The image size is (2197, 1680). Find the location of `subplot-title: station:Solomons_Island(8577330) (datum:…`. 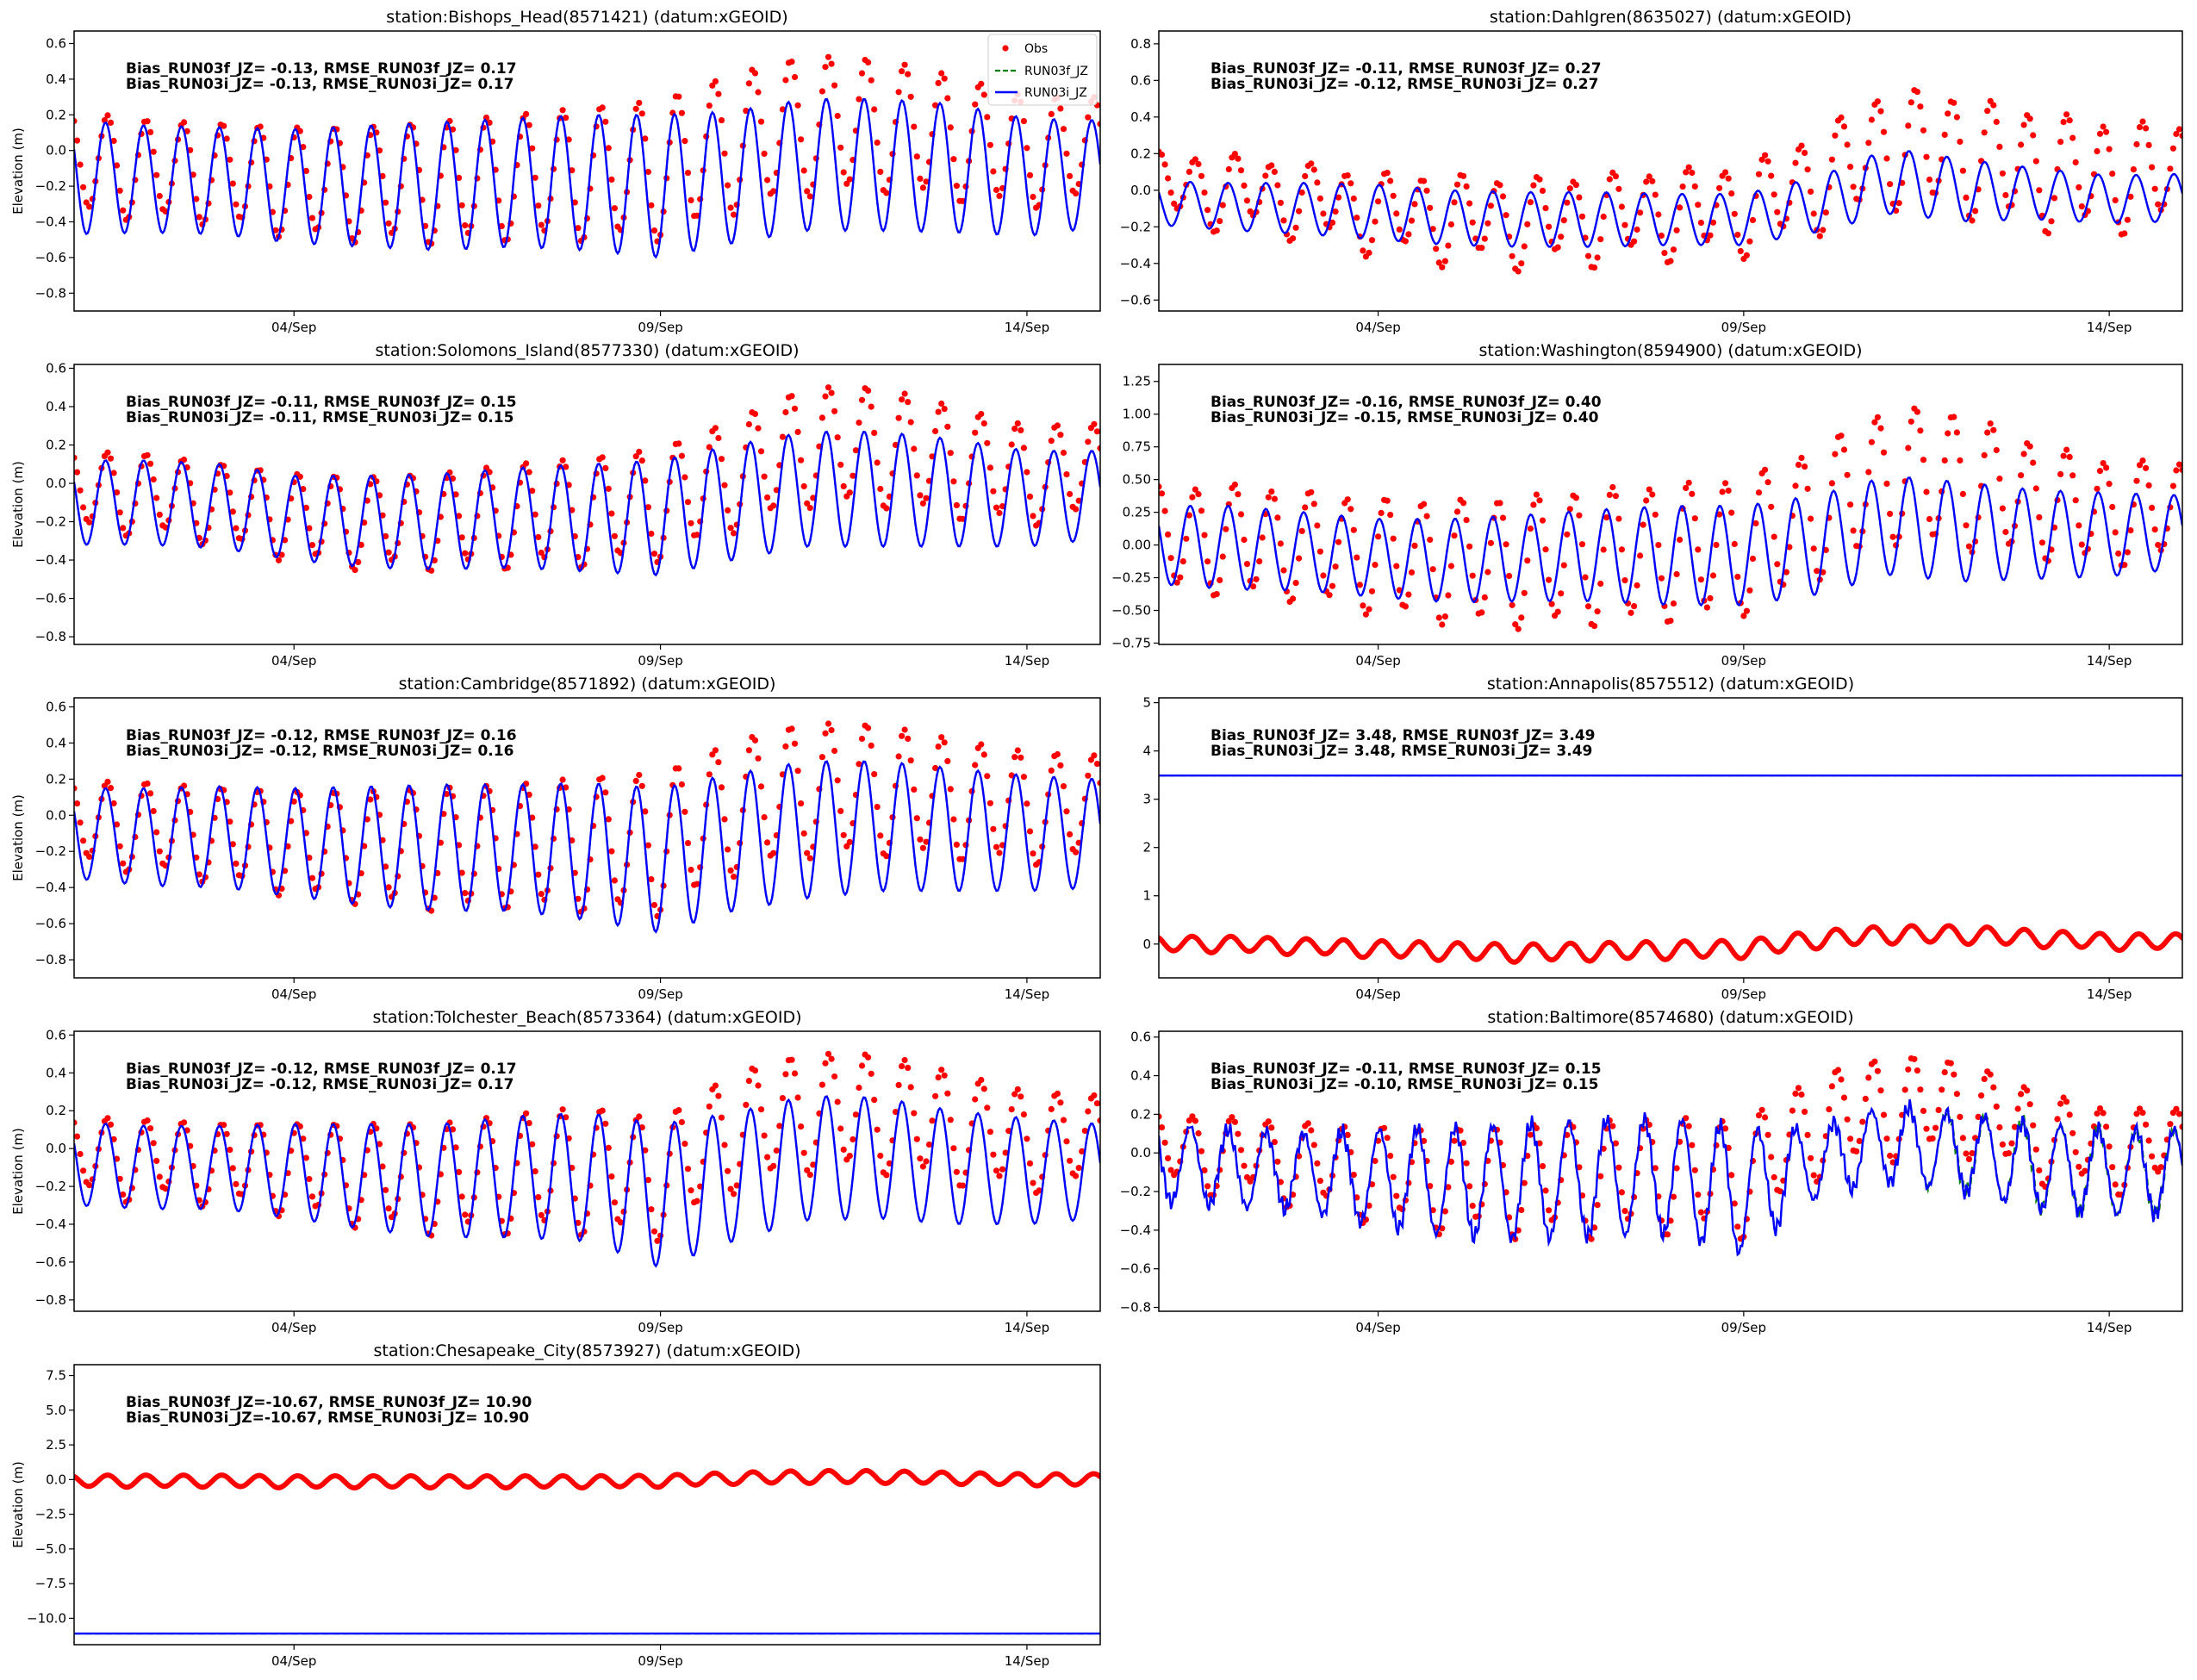

subplot-title: station:Solomons_Island(8577330) (datum:… is located at coordinates (587, 351).